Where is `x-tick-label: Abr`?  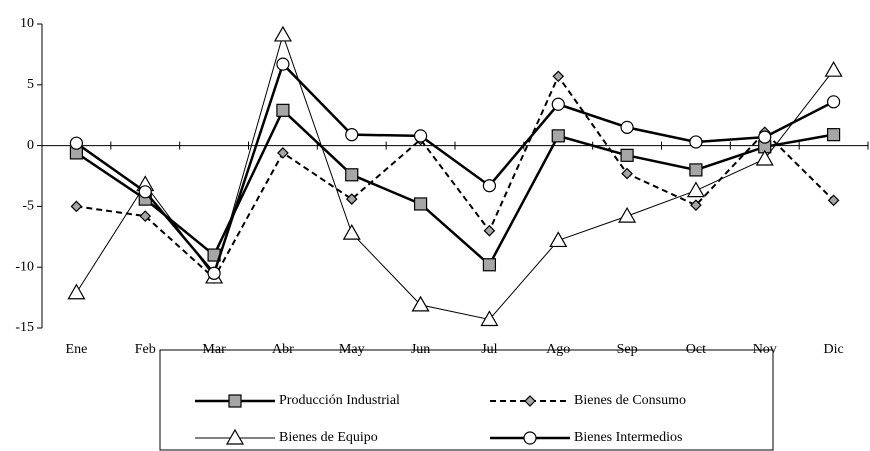
x-tick-label: Abr is located at coordinates (283, 349).